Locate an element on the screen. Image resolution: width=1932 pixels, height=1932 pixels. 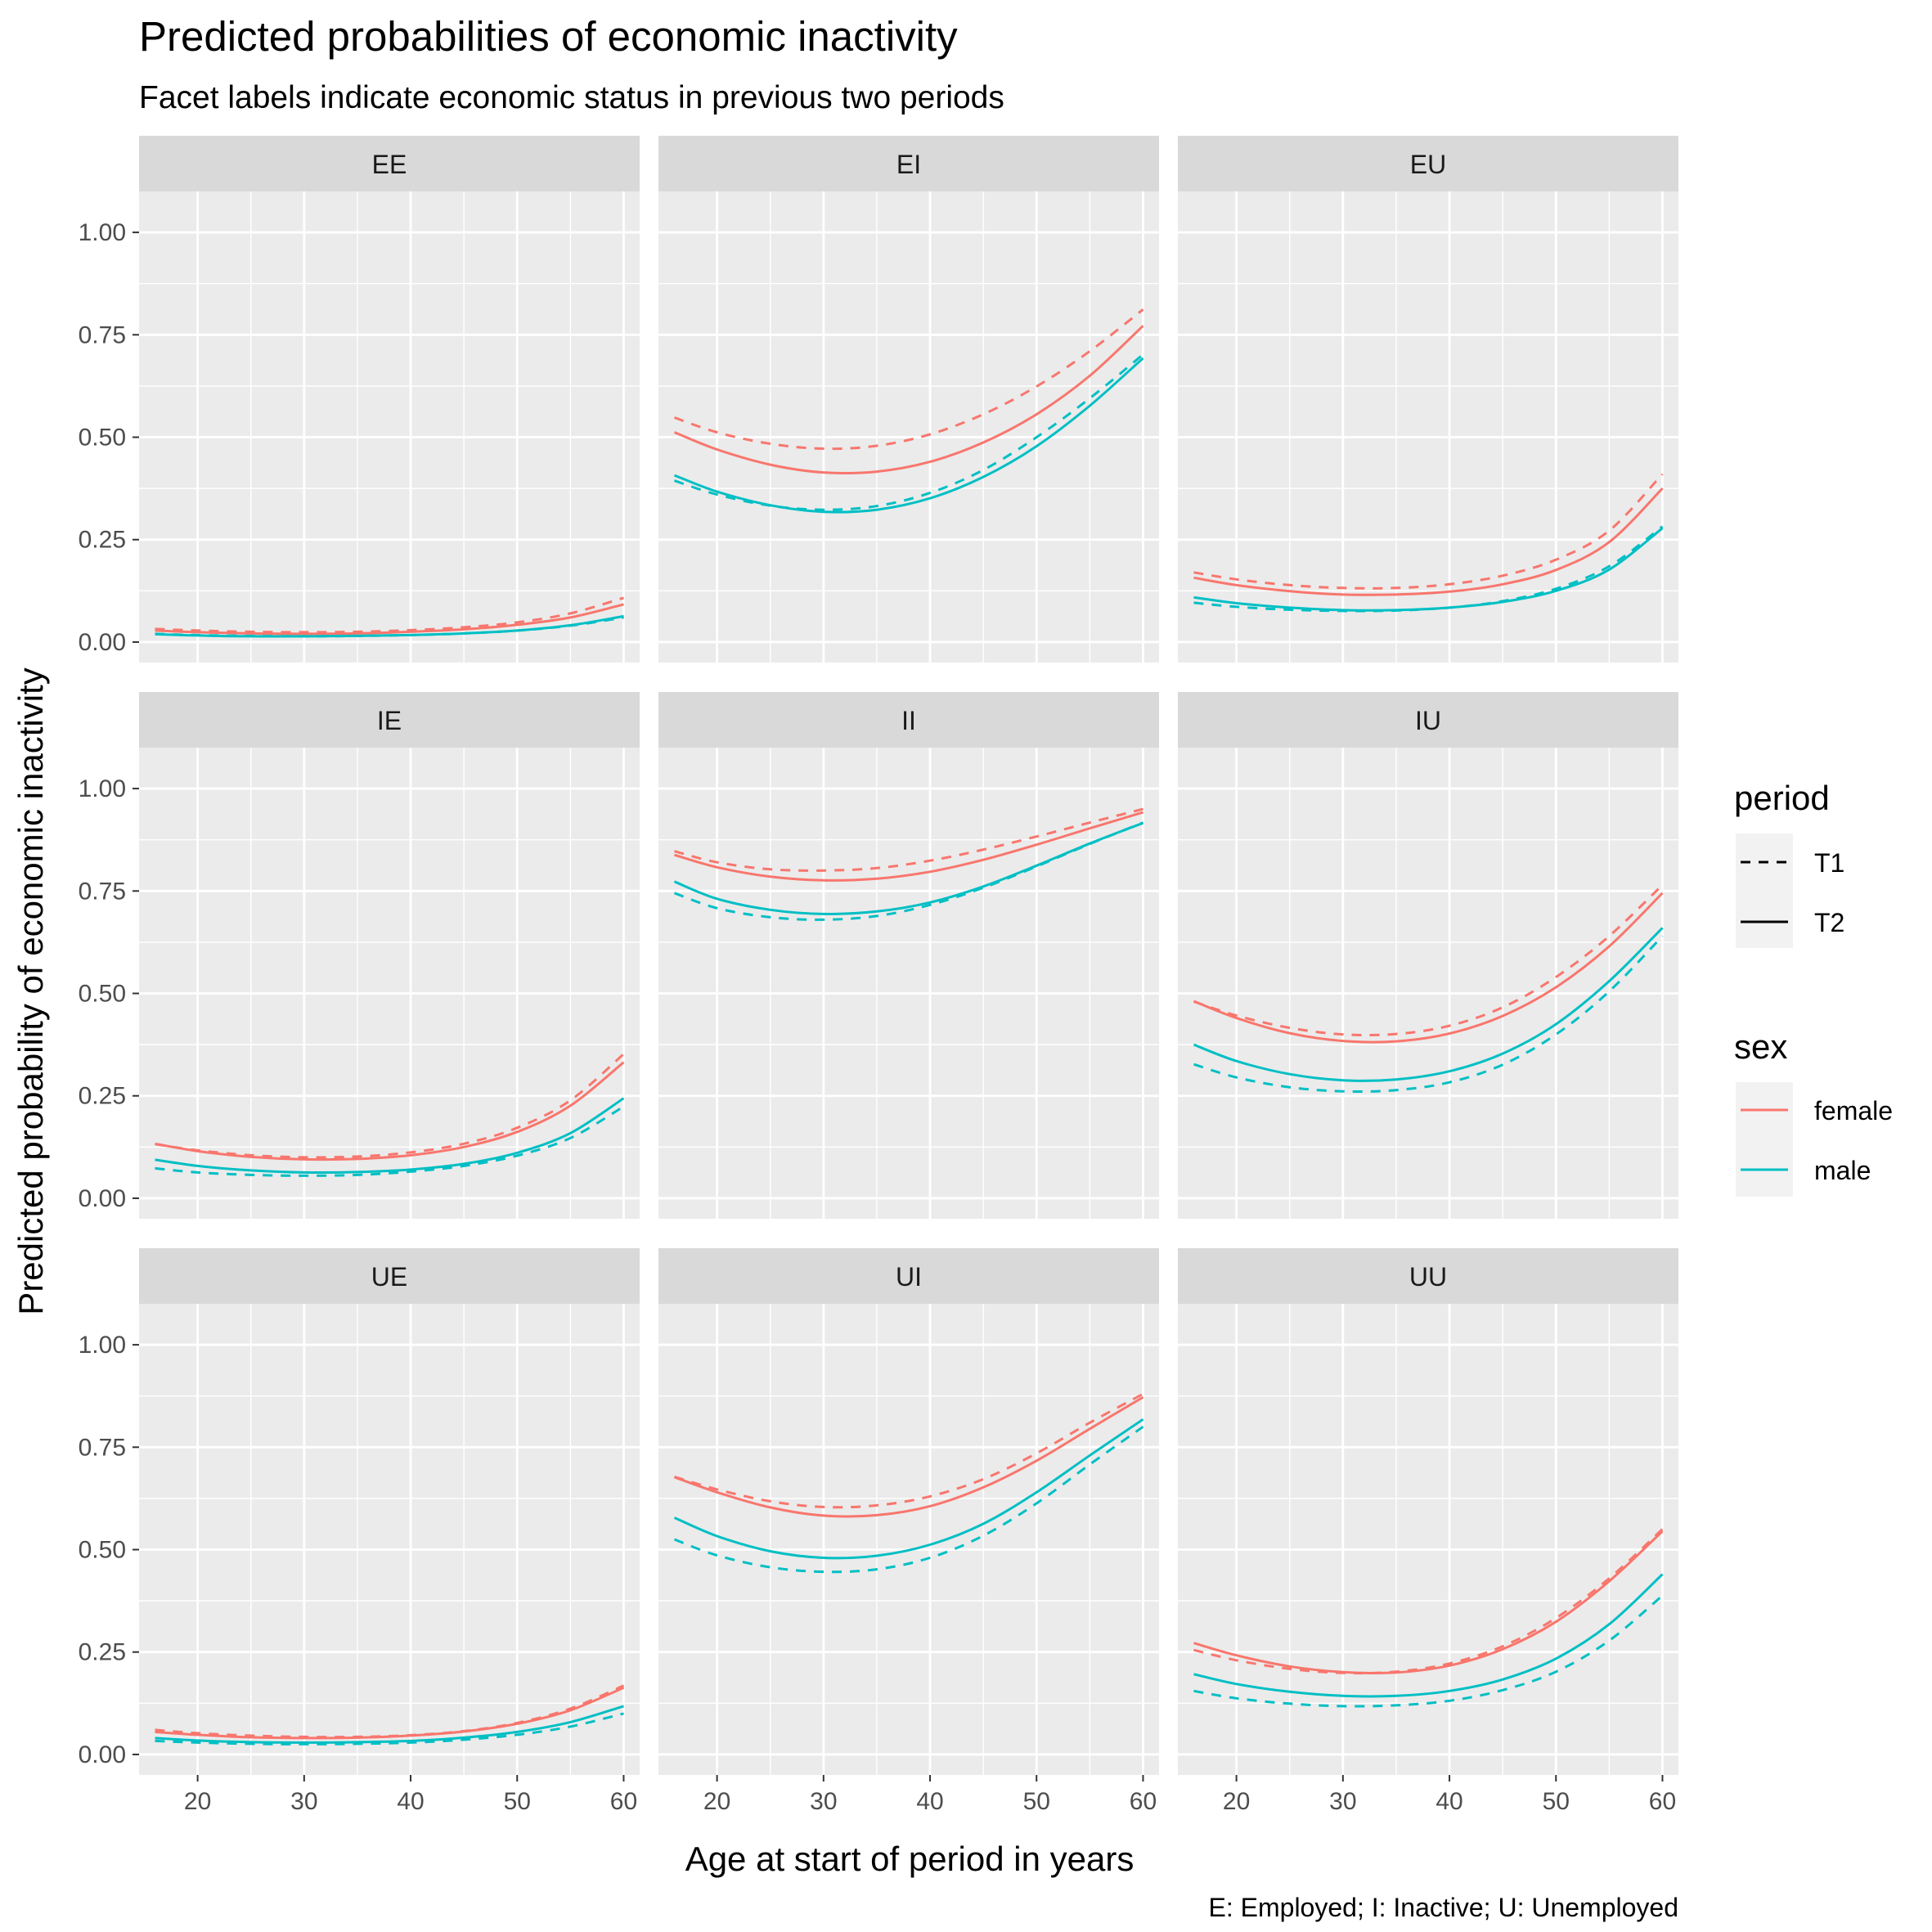
y-tick-label: 0.50 is located at coordinates (102, 439).